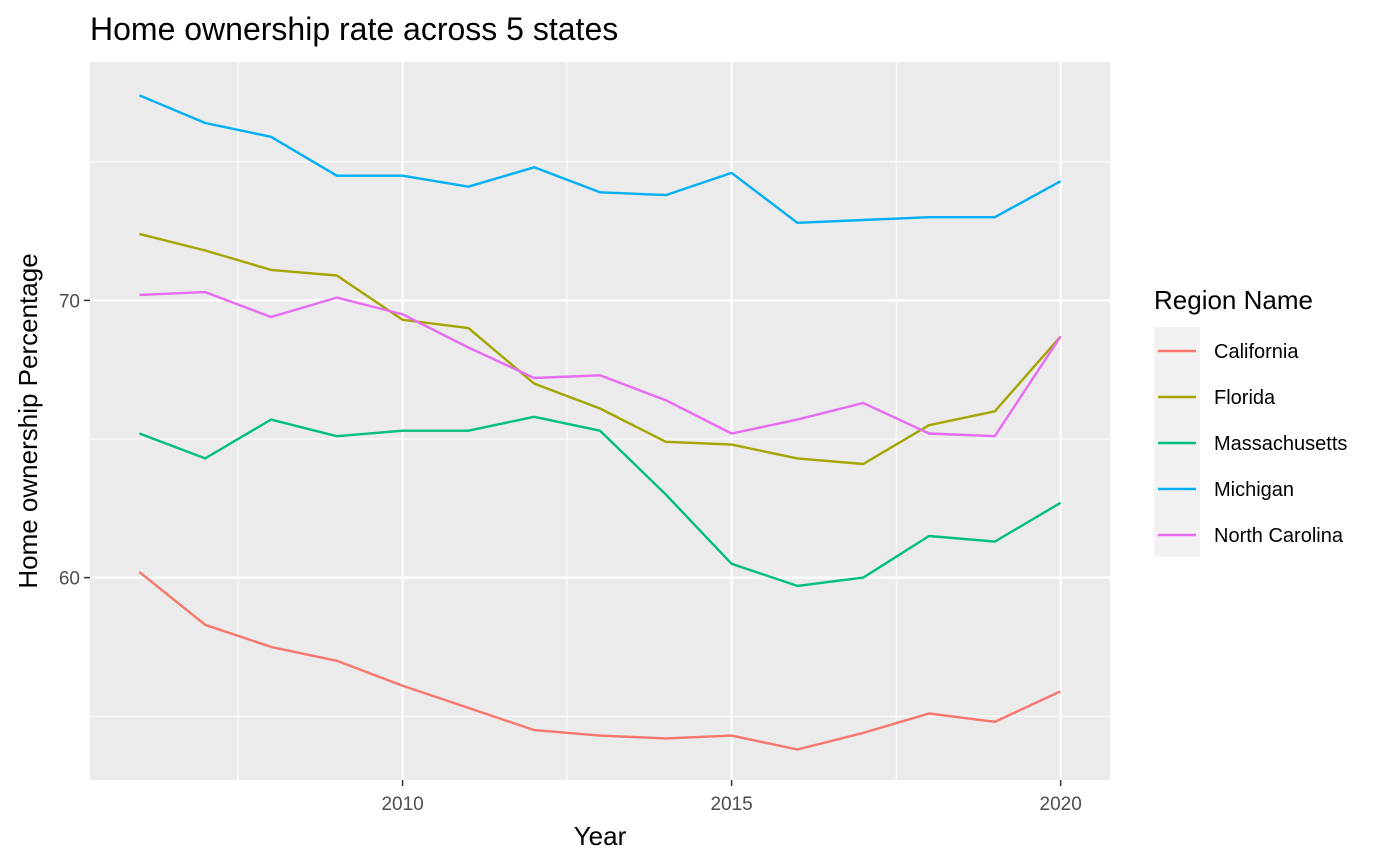 This screenshot has height=865, width=1400. I want to click on series-line-michigan, so click(600, 159).